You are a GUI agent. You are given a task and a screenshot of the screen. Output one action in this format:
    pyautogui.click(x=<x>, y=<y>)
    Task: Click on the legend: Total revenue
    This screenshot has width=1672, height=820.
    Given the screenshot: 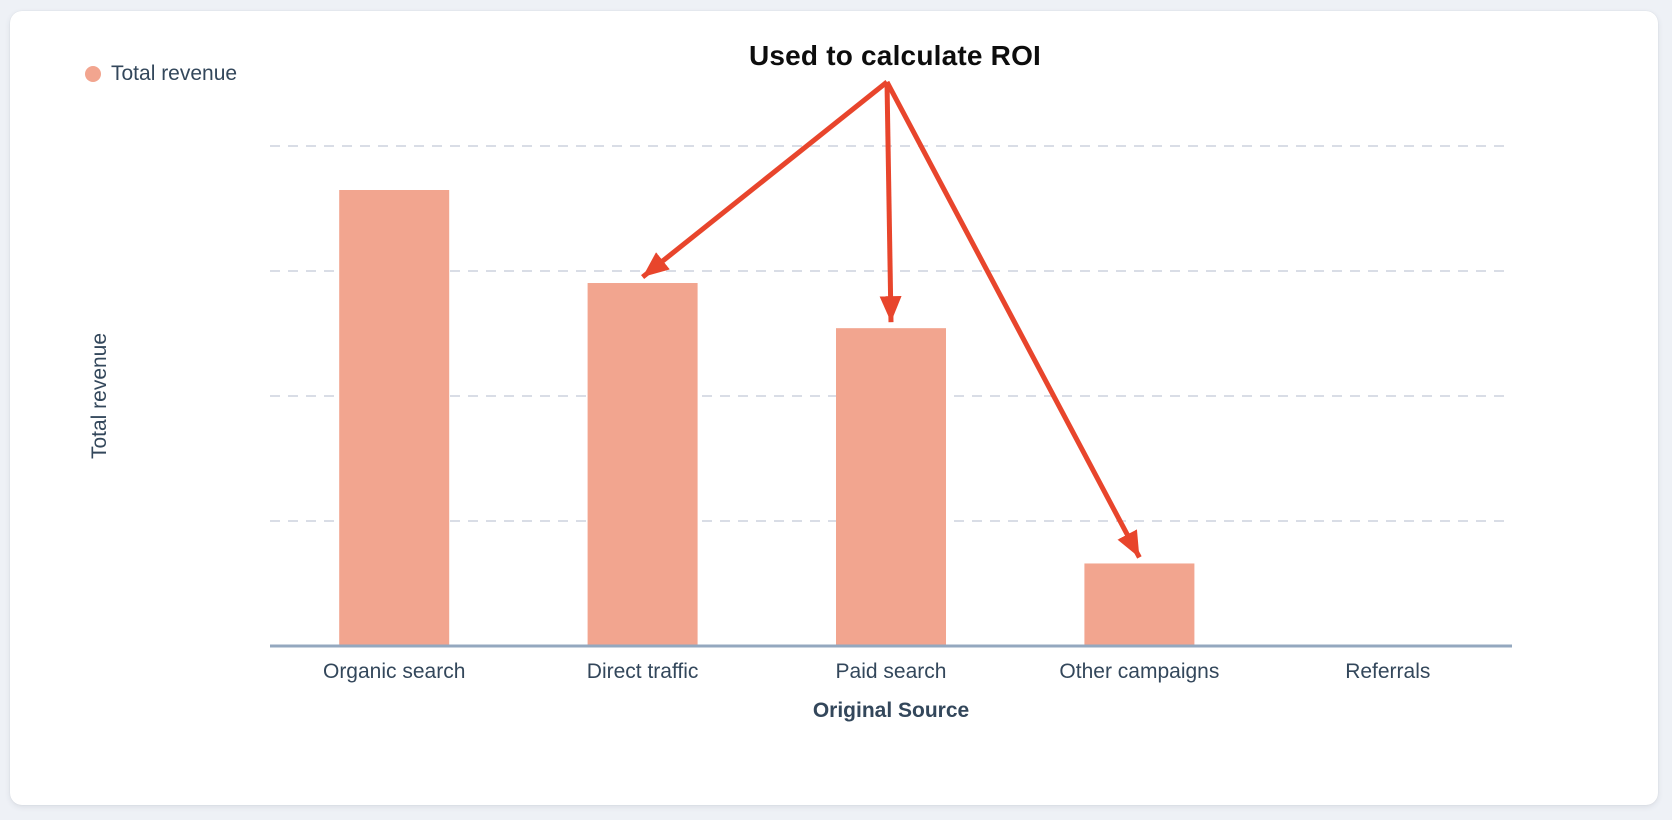 What is the action you would take?
    pyautogui.click(x=161, y=74)
    